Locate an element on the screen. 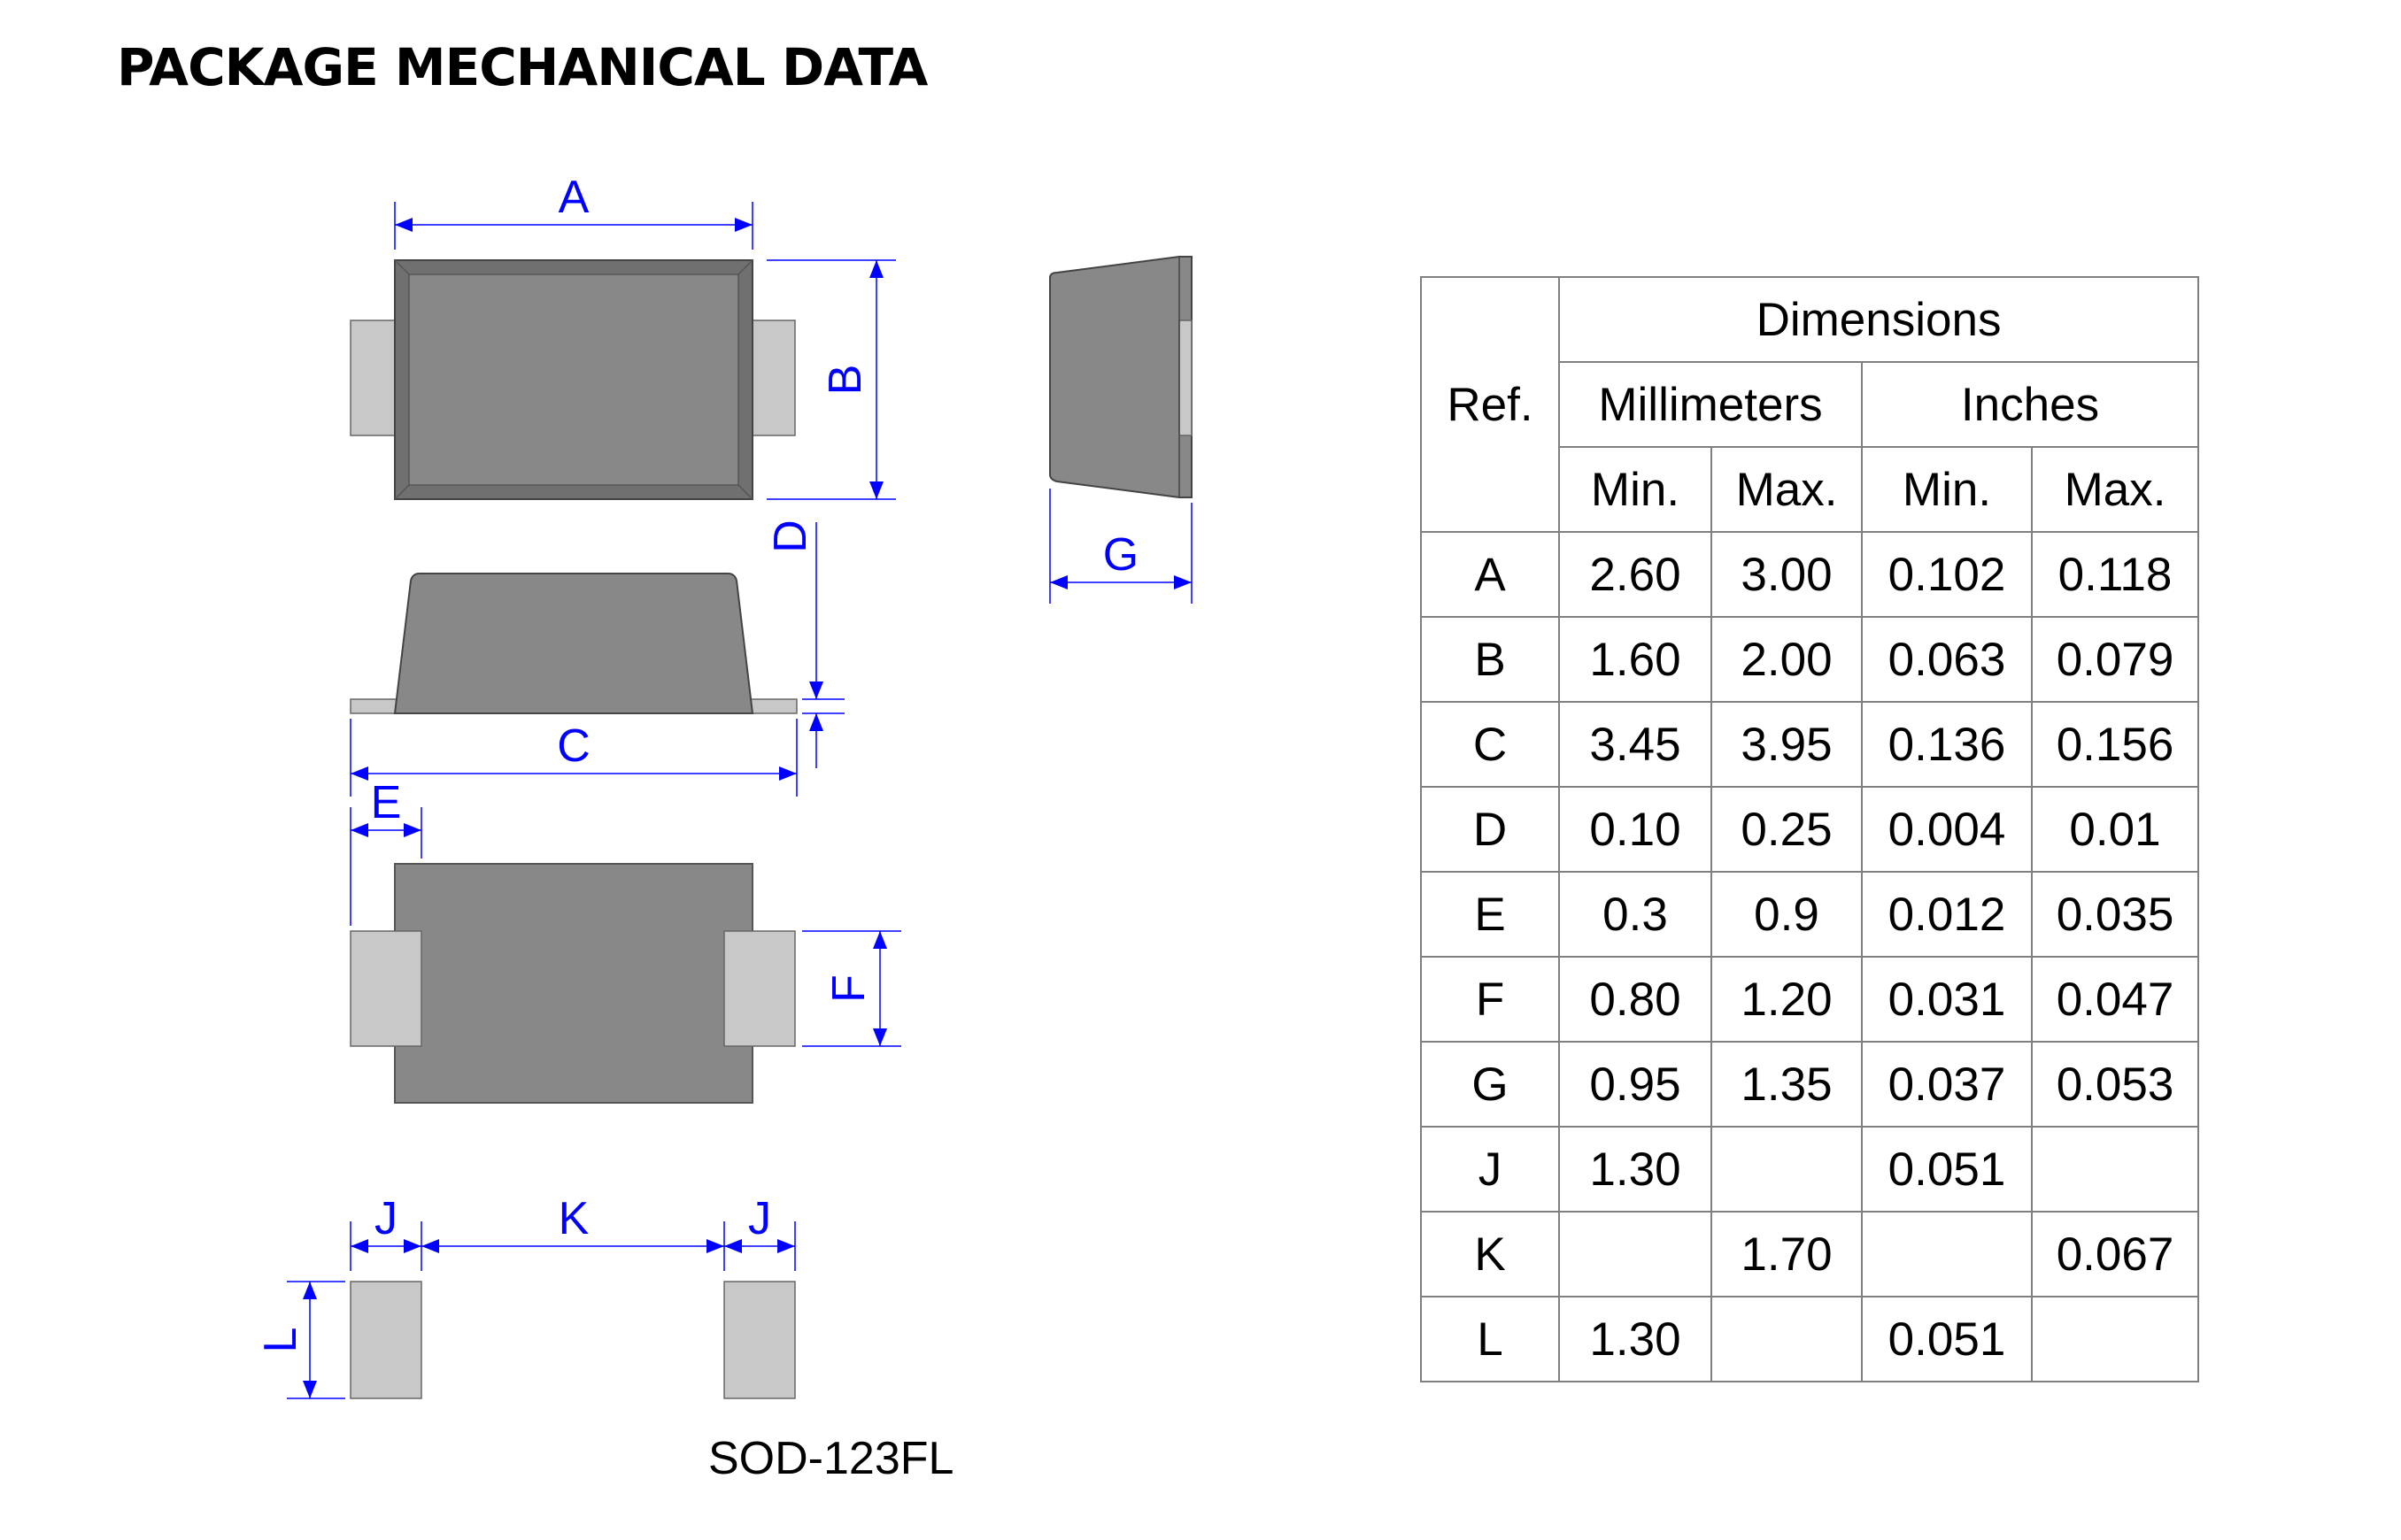 The image size is (2401, 1540). dimension-l: L is located at coordinates (300, 1340).